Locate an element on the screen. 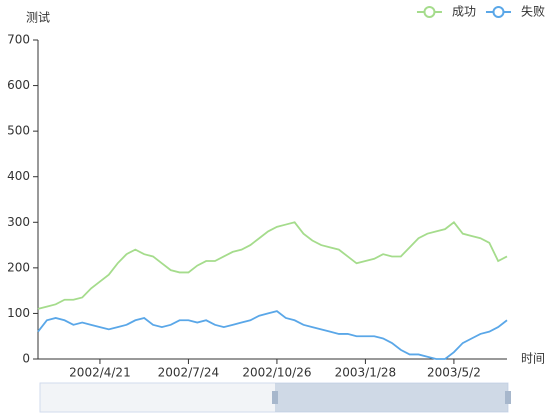 Image resolution: width=550 pixels, height=420 pixels. x-tick-label: 2003/5/2 is located at coordinates (454, 373).